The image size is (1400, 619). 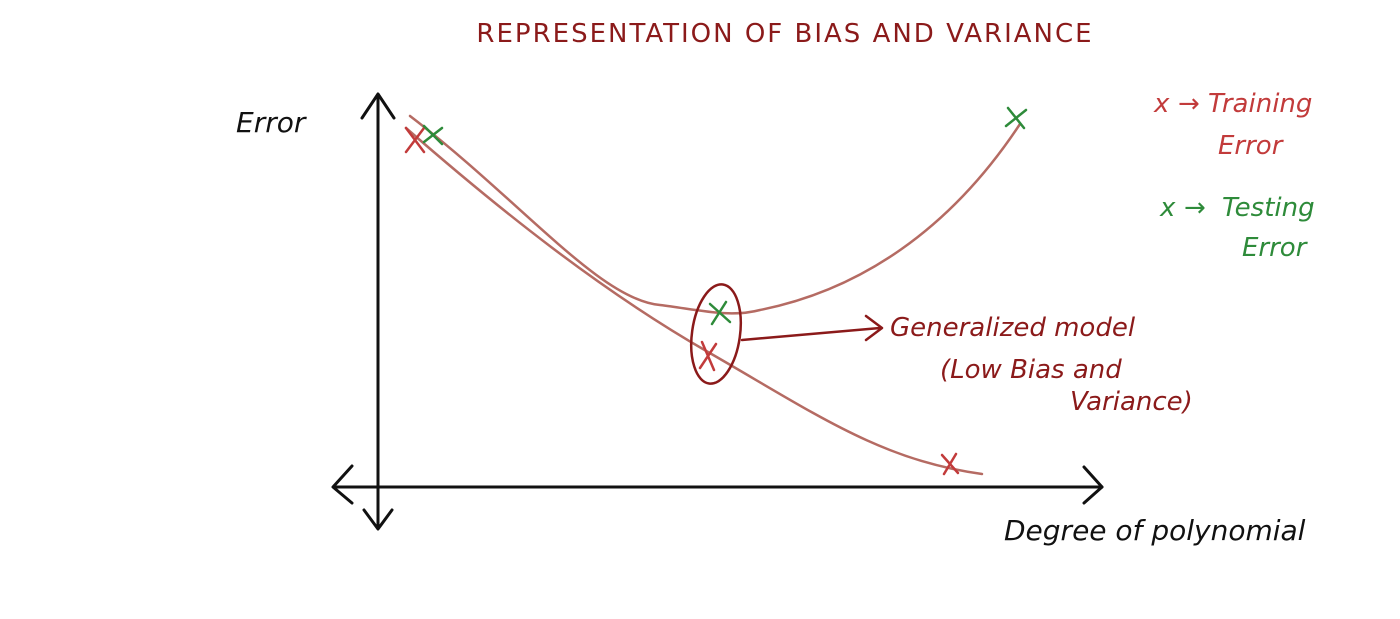 What do you see at coordinates (811, 334) in the screenshot?
I see `annotation-arrow-line` at bounding box center [811, 334].